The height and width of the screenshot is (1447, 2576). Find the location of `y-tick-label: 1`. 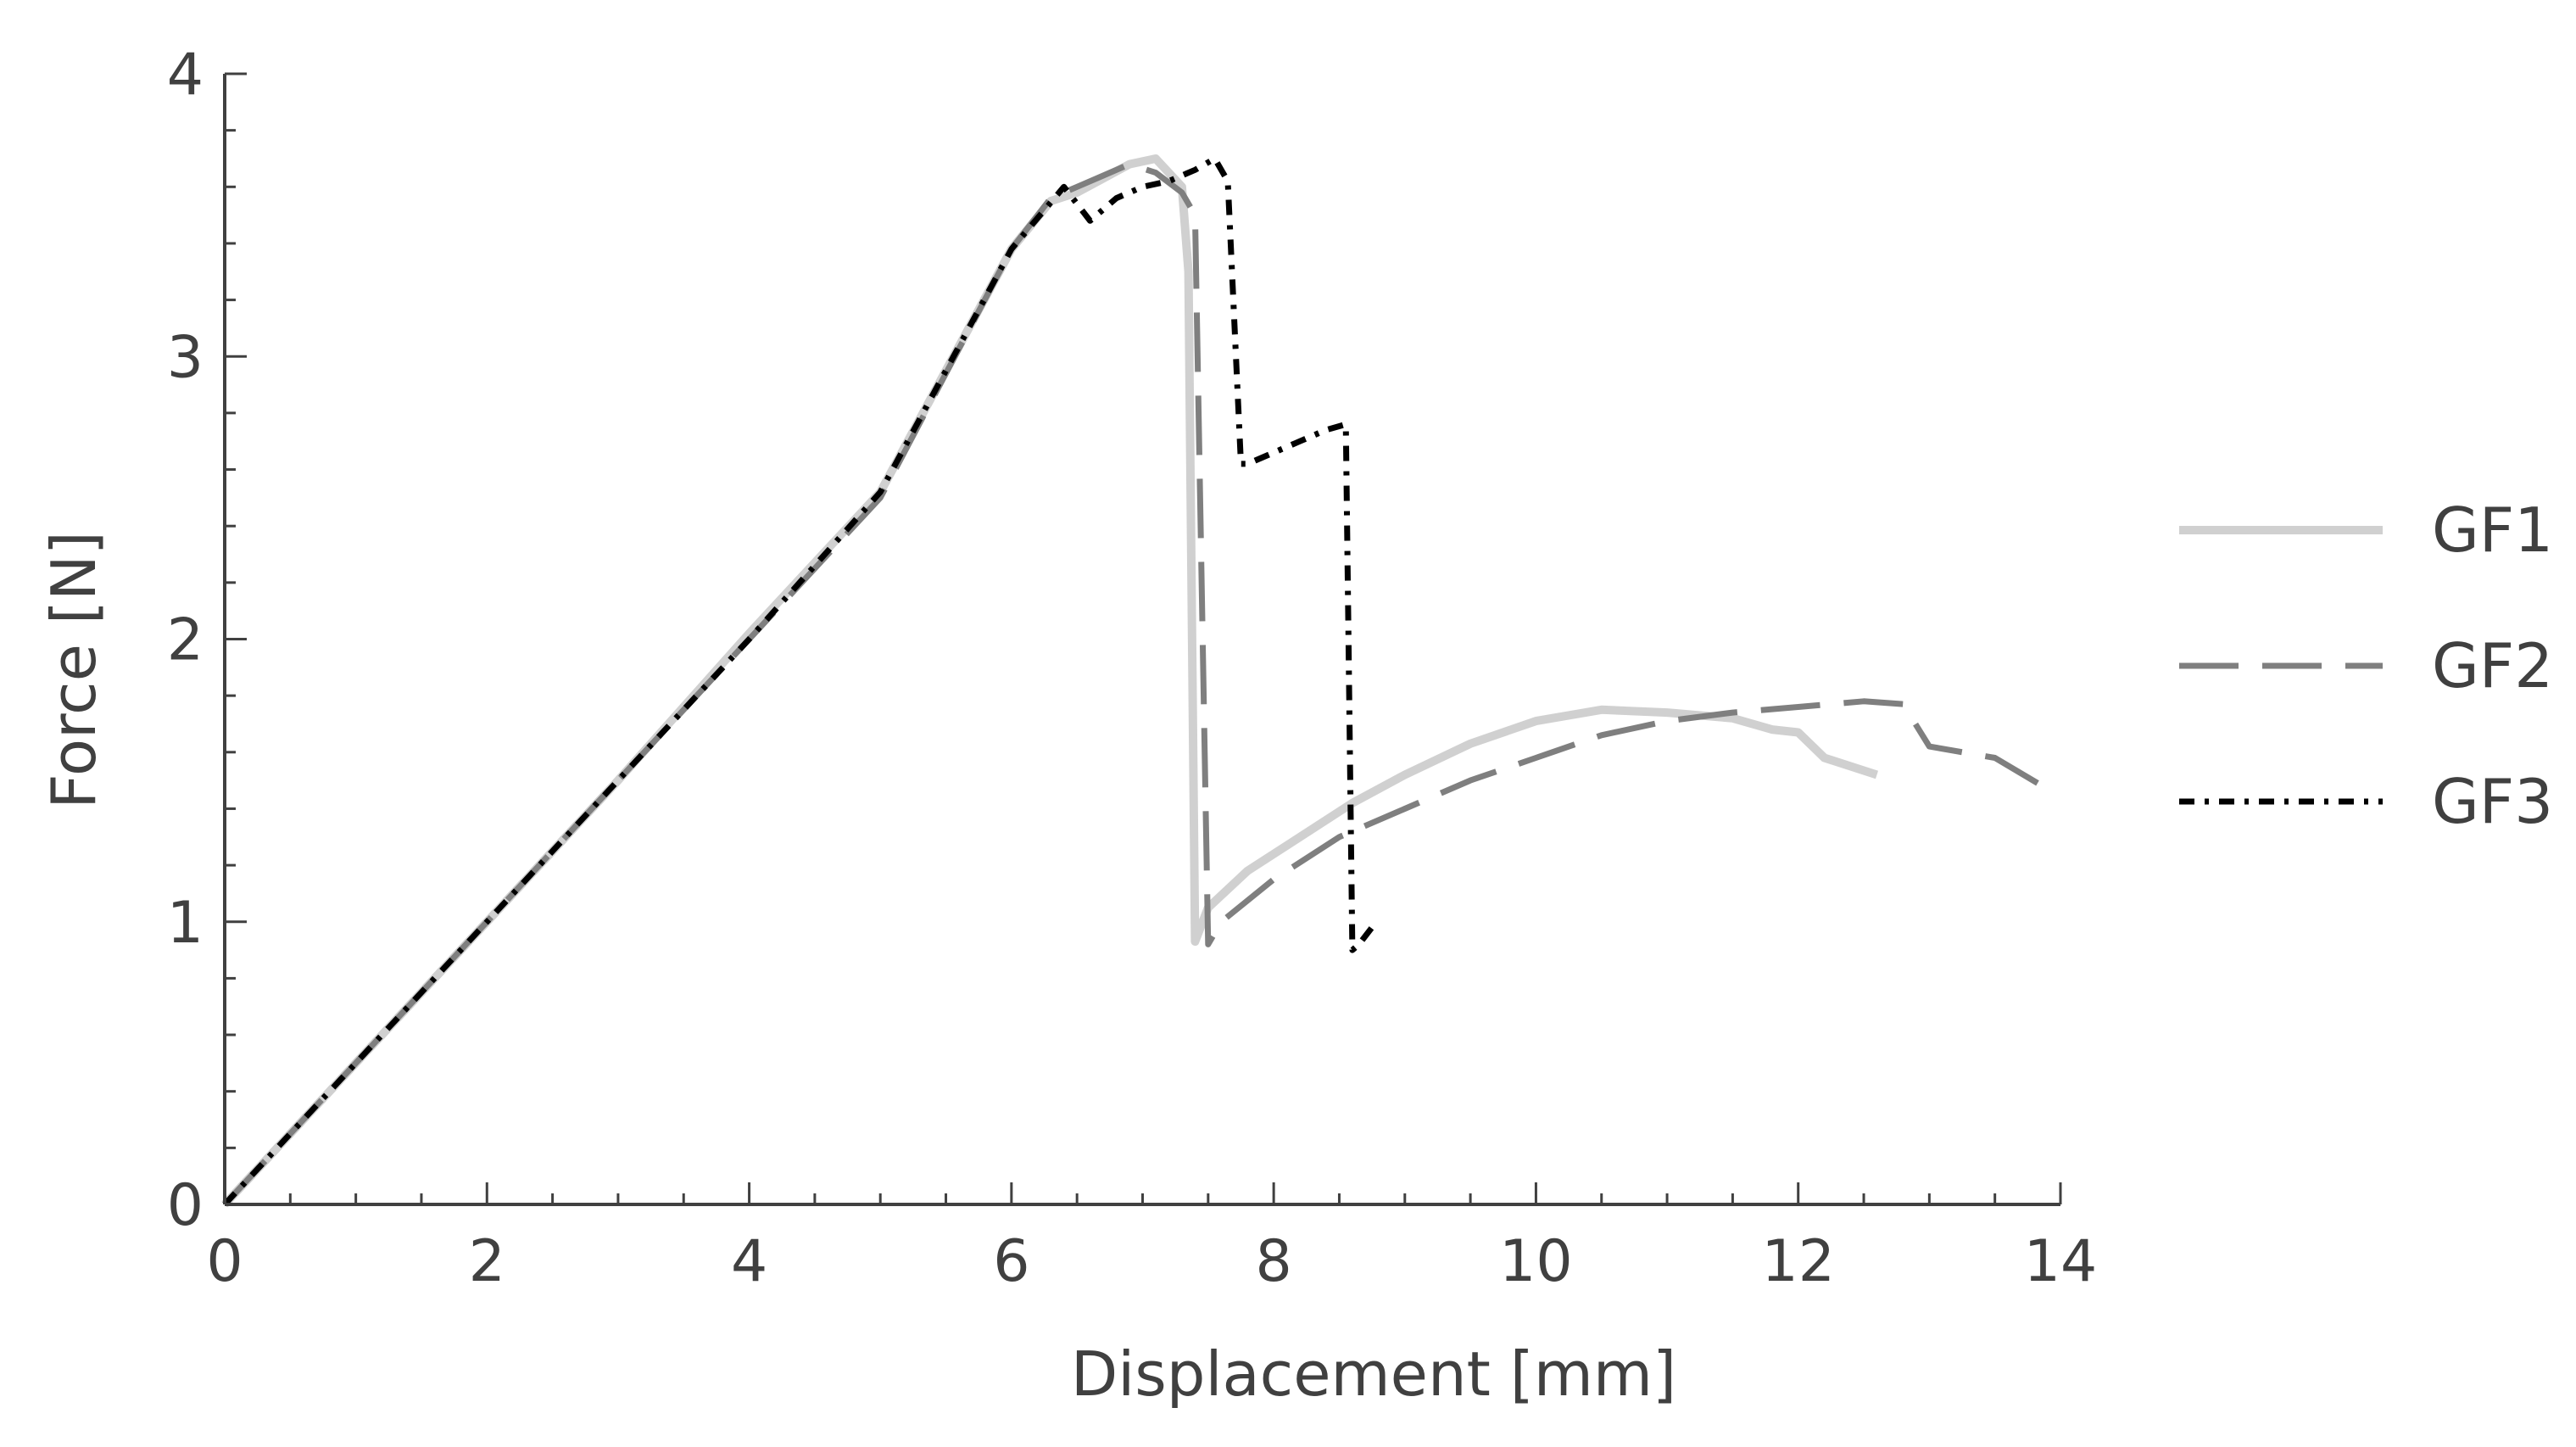

y-tick-label: 1 is located at coordinates (185, 923).